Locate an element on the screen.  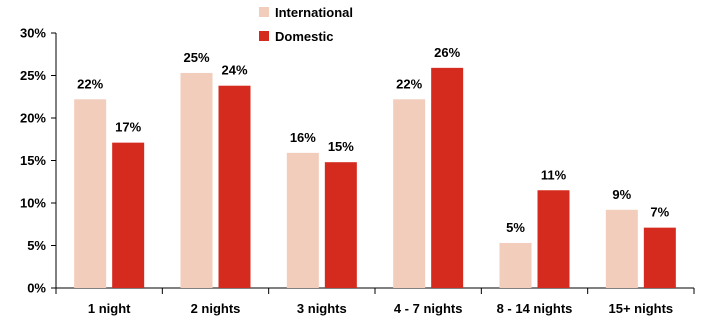
data-label: 7% is located at coordinates (659, 212).